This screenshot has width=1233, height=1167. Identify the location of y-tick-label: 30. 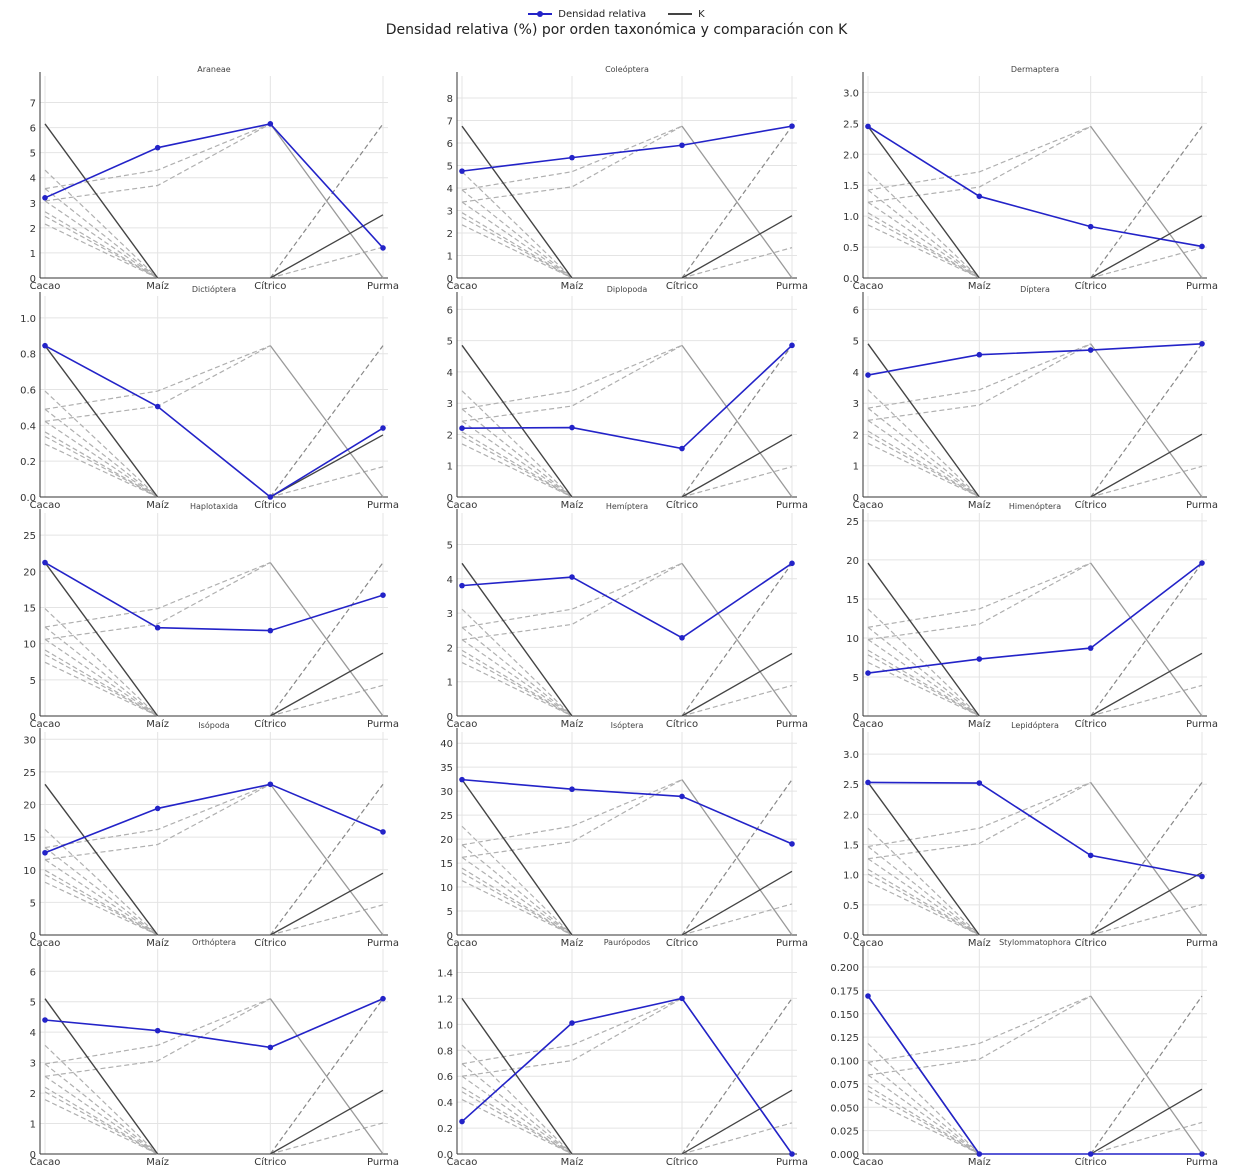
(29, 740).